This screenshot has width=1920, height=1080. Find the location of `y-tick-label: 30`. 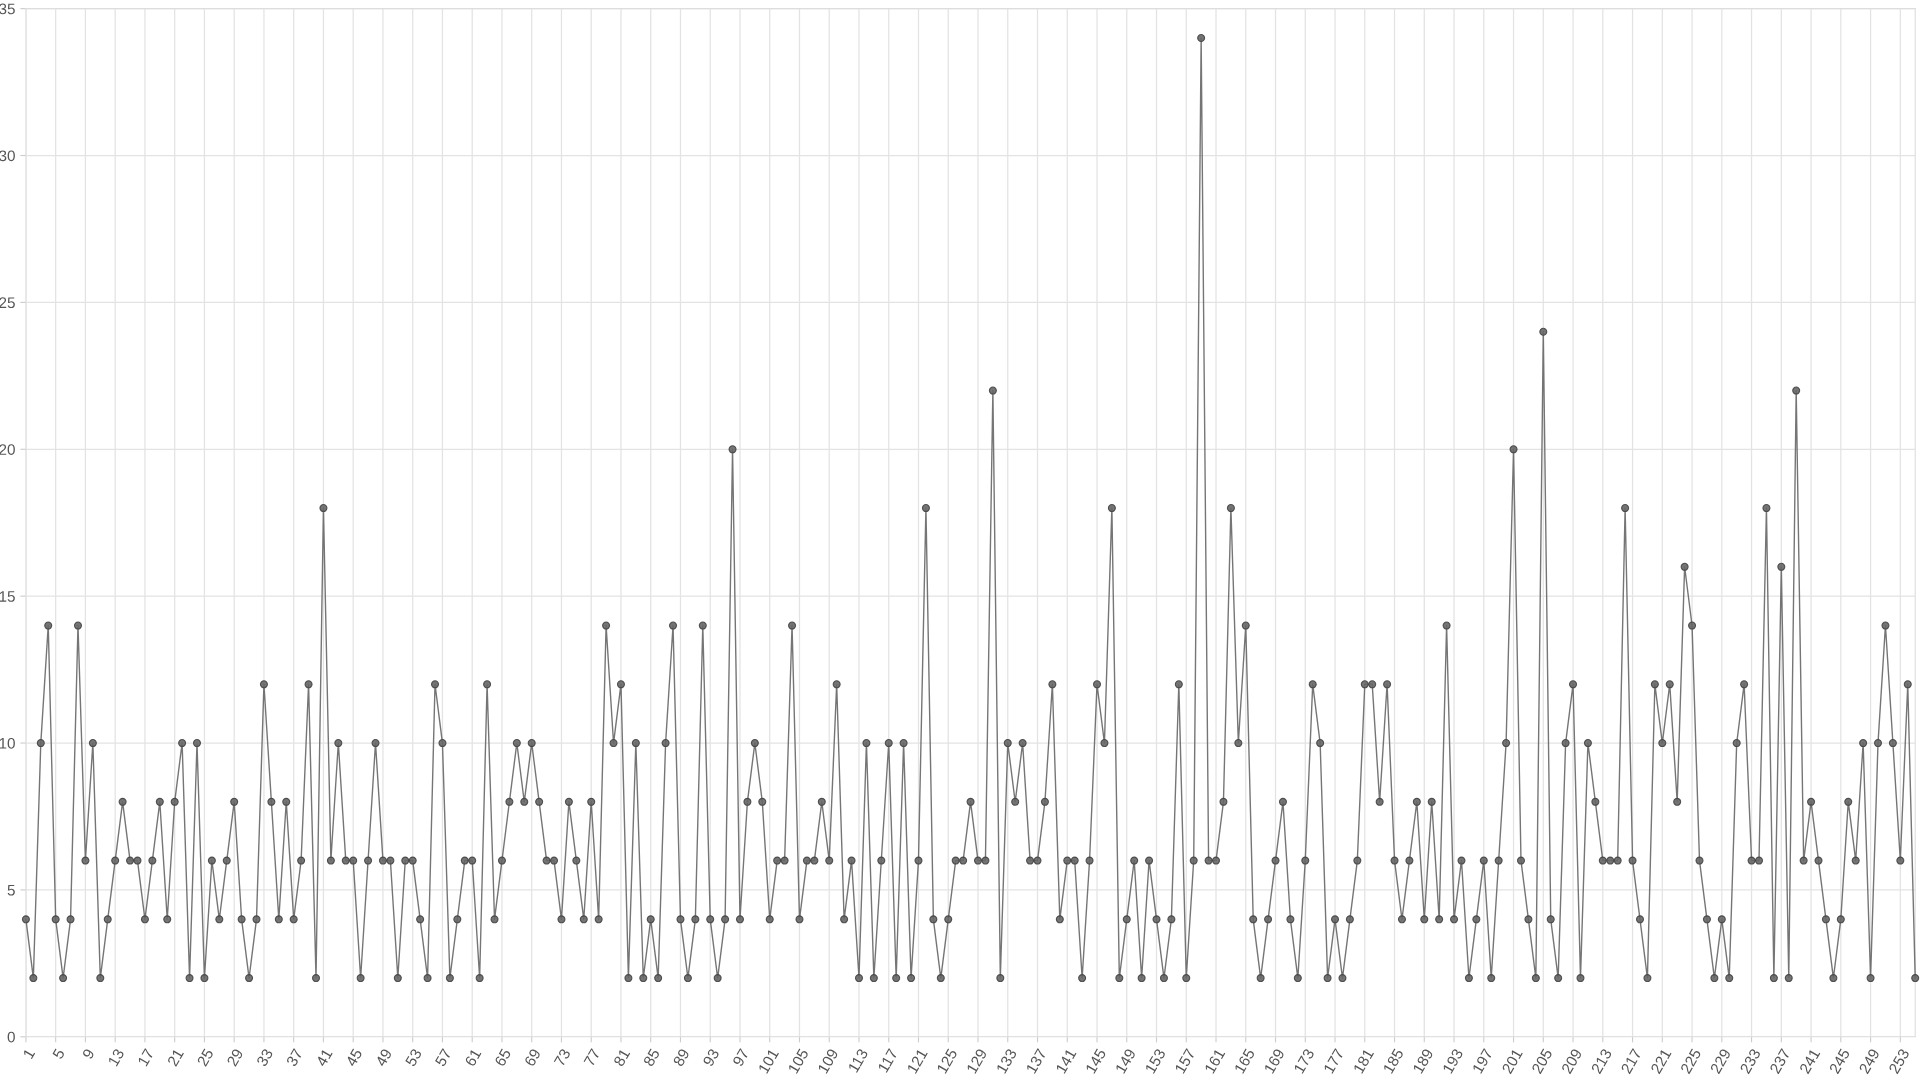

y-tick-label: 30 is located at coordinates (7, 156).